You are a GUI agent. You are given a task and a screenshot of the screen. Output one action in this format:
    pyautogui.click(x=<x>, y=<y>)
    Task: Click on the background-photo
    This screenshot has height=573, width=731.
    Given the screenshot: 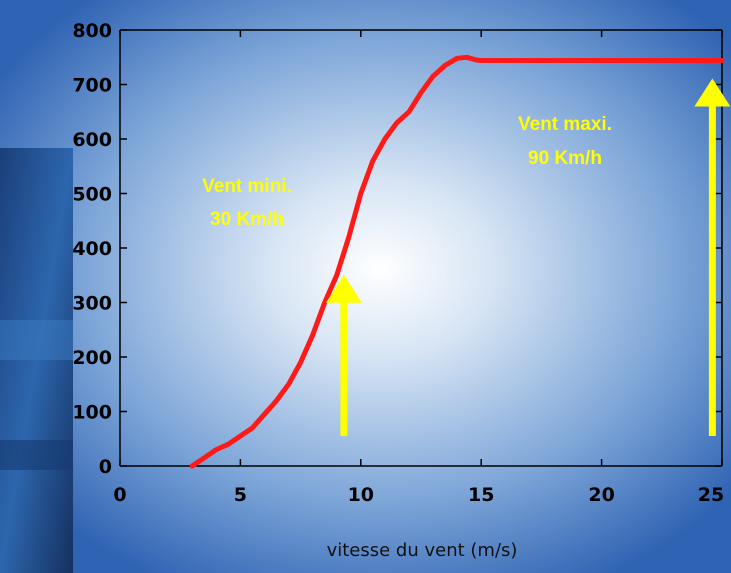 What is the action you would take?
    pyautogui.click(x=36, y=360)
    